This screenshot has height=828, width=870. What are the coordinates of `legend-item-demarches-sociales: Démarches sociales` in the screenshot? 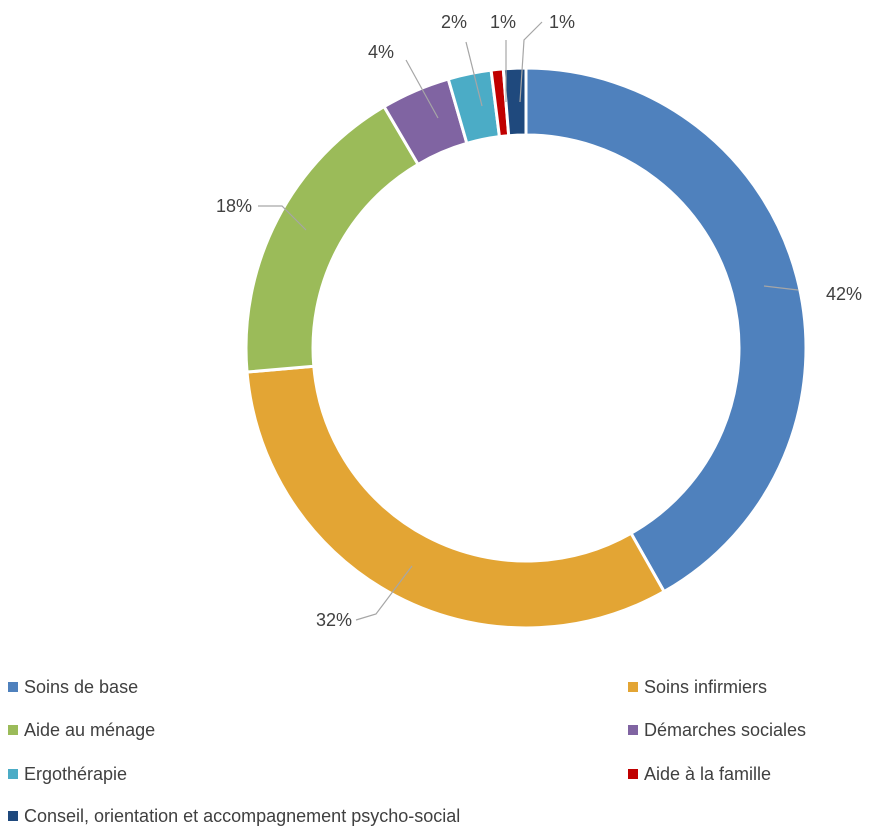 It's located at (717, 730).